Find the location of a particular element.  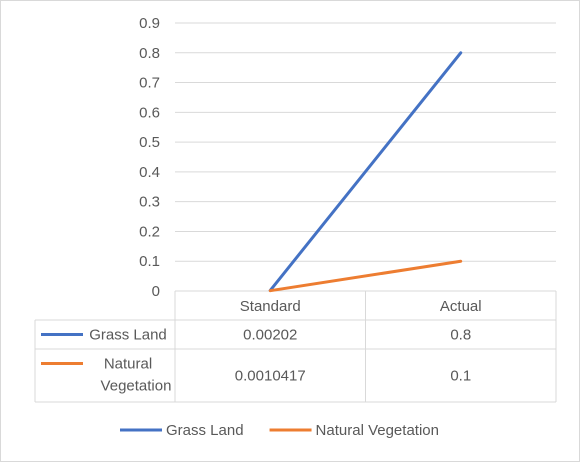

category-label: Actual is located at coordinates (461, 306).